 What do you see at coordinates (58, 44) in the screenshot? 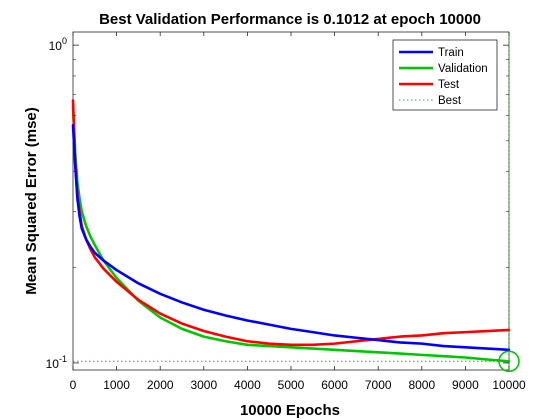
I see `y-tick-label: 10⁰` at bounding box center [58, 44].